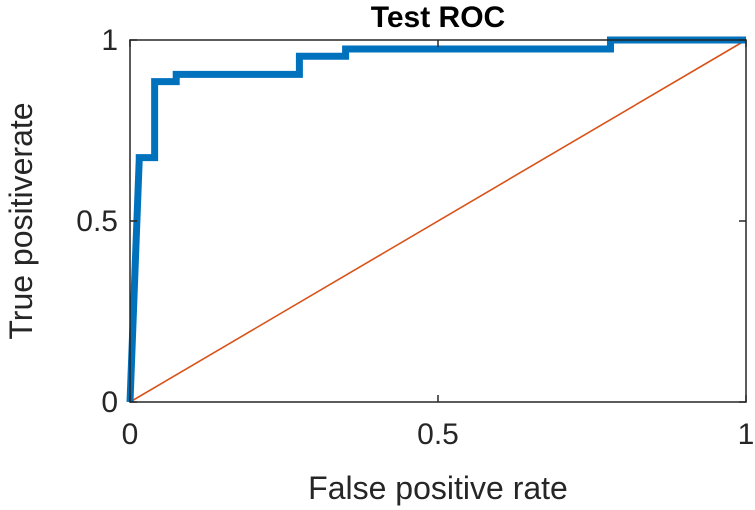 The width and height of the screenshot is (755, 510). What do you see at coordinates (746, 434) in the screenshot?
I see `x-tick-label: 1` at bounding box center [746, 434].